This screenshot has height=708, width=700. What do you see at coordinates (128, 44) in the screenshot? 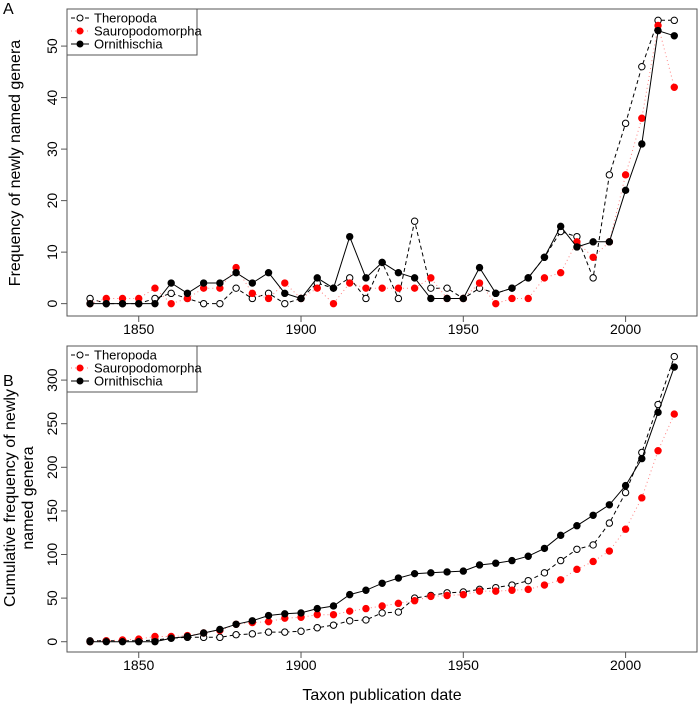
I see `legend-label-ornithischia-a: Ornithischia` at bounding box center [128, 44].